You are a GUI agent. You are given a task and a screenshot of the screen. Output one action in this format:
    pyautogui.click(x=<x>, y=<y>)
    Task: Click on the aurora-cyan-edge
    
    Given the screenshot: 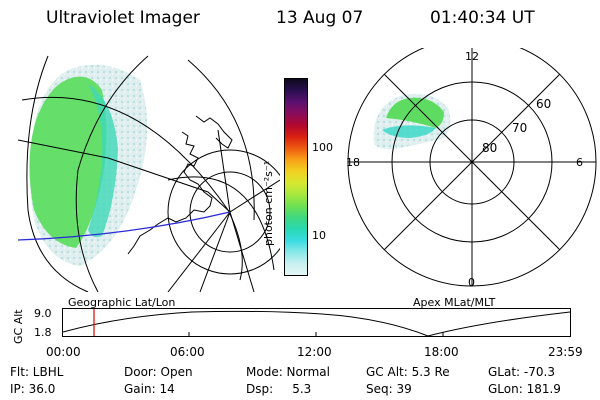 What is the action you would take?
    pyautogui.click(x=103, y=161)
    